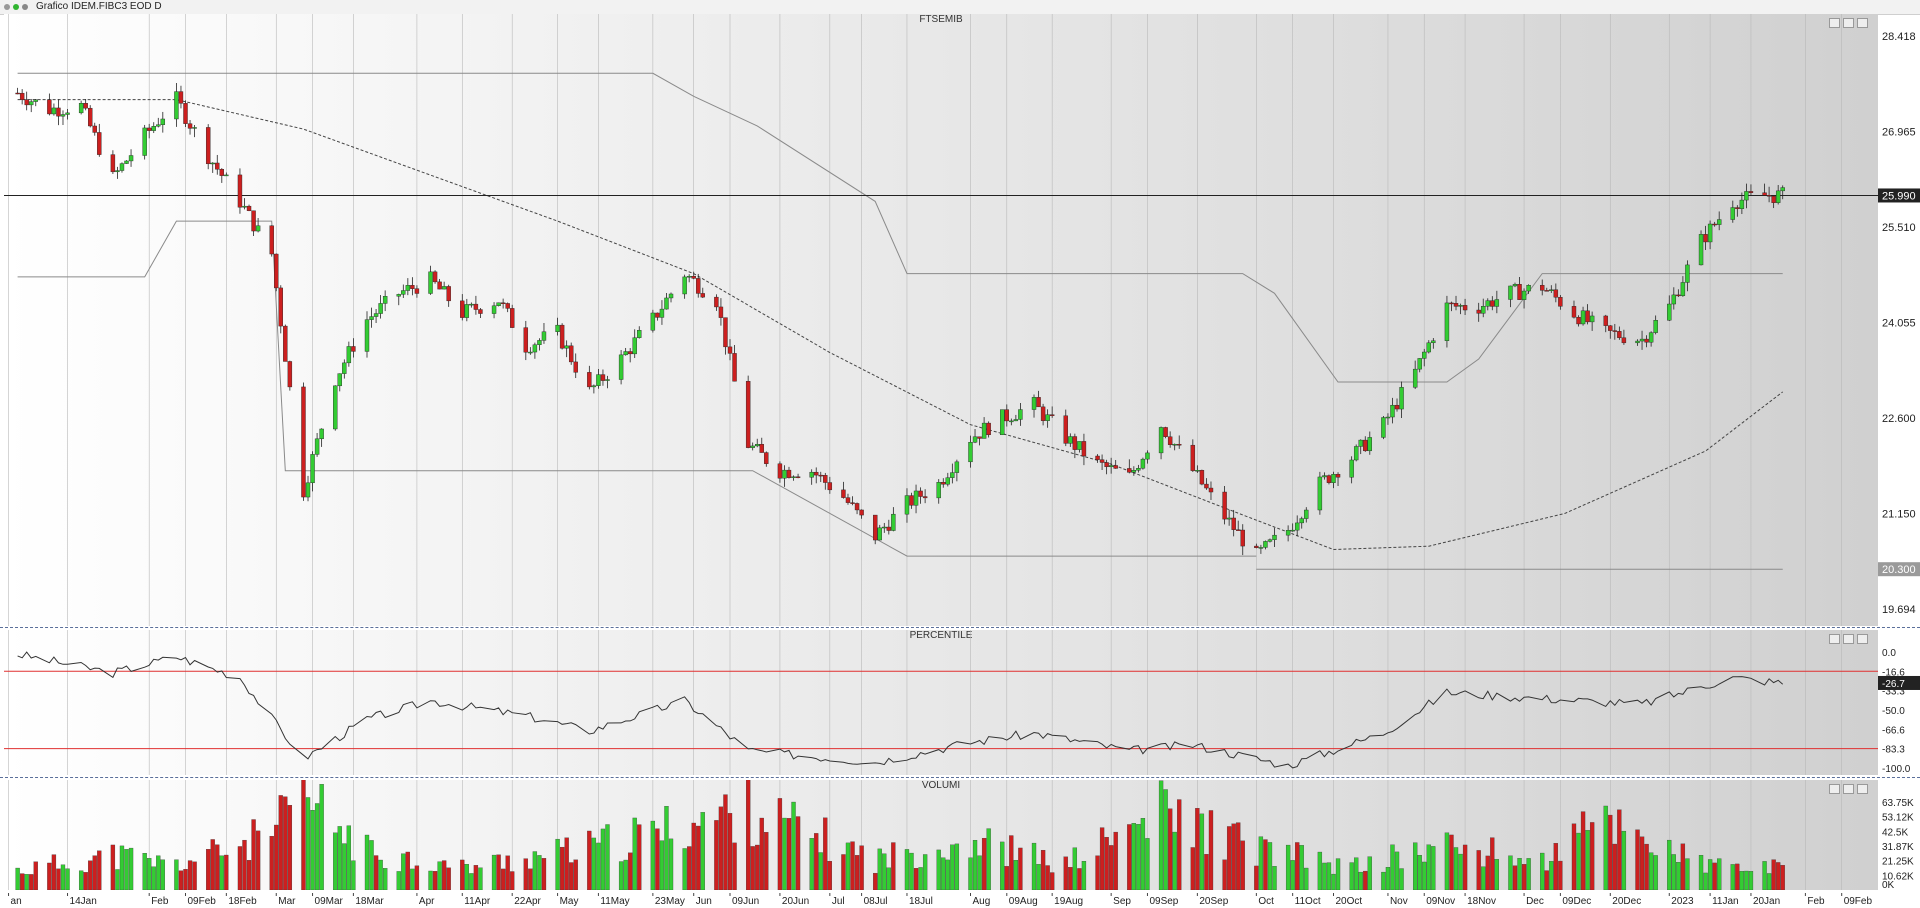 The height and width of the screenshot is (908, 1920). What do you see at coordinates (7, 7) in the screenshot?
I see `window-menu-icon` at bounding box center [7, 7].